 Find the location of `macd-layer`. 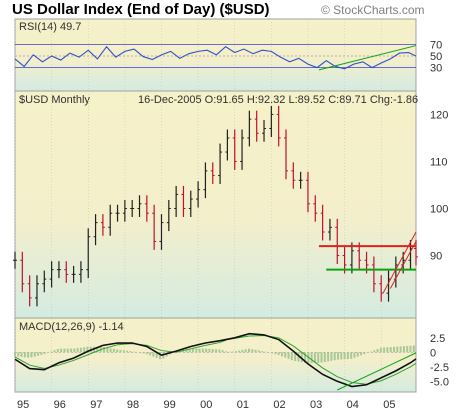

macd-layer is located at coordinates (215, 361).